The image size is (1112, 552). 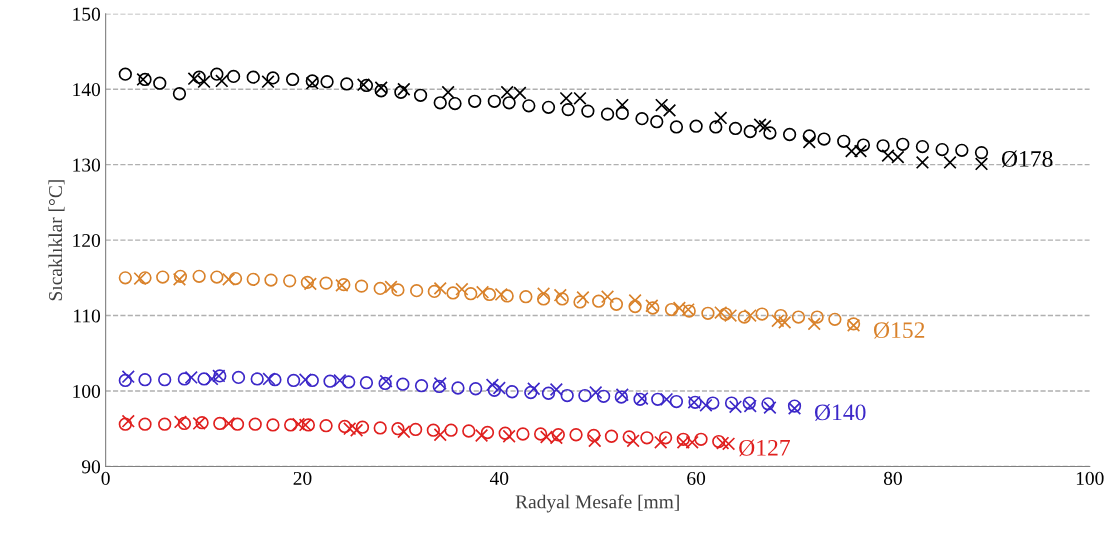 I want to click on series-label: Ø140, so click(x=840, y=412).